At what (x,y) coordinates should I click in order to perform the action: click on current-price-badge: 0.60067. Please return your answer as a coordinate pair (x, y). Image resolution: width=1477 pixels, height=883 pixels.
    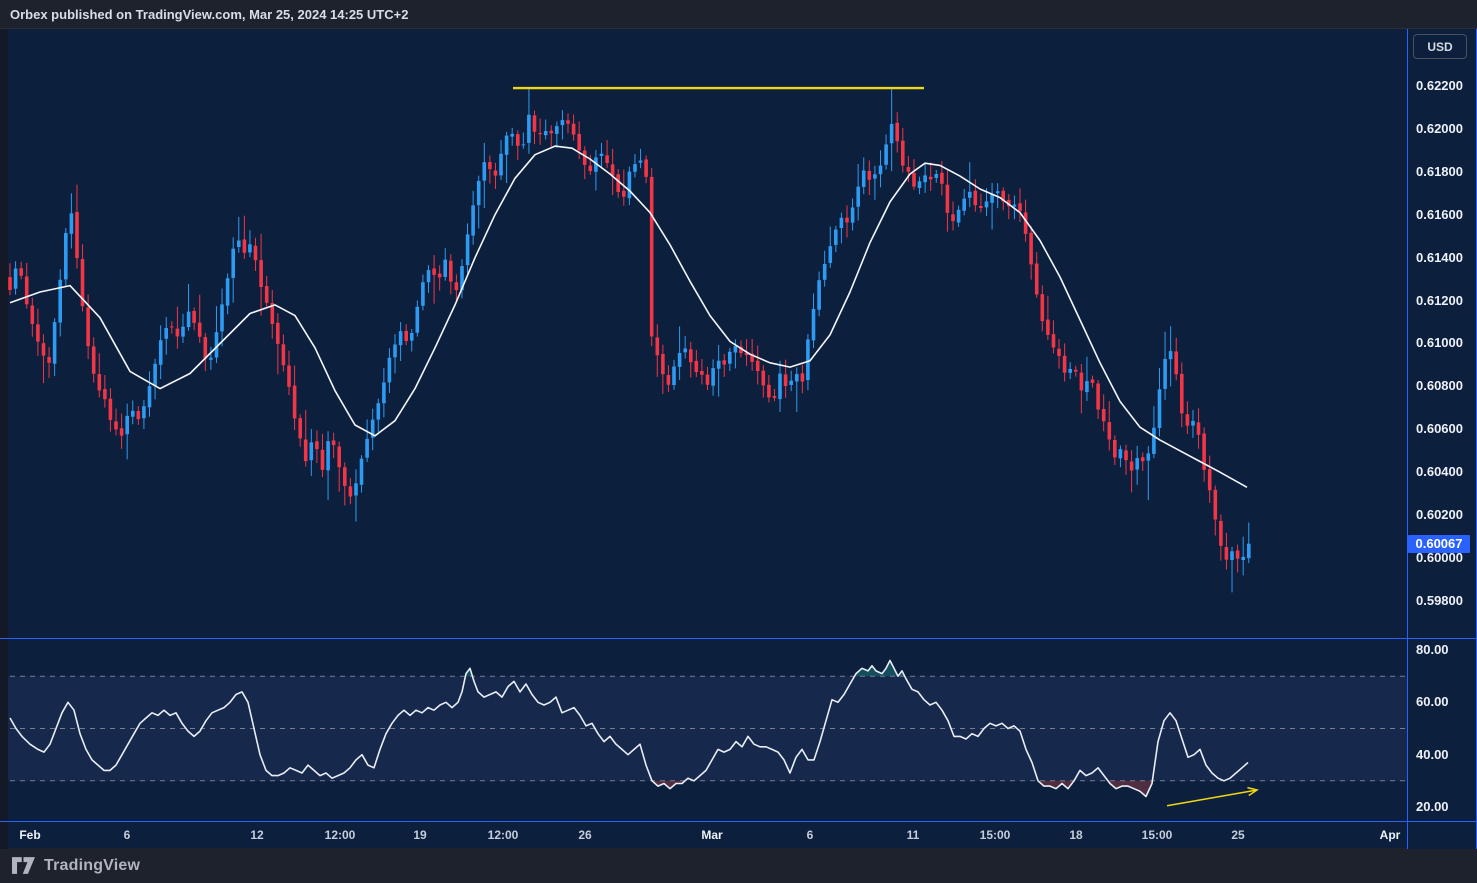
    Looking at the image, I should click on (1439, 544).